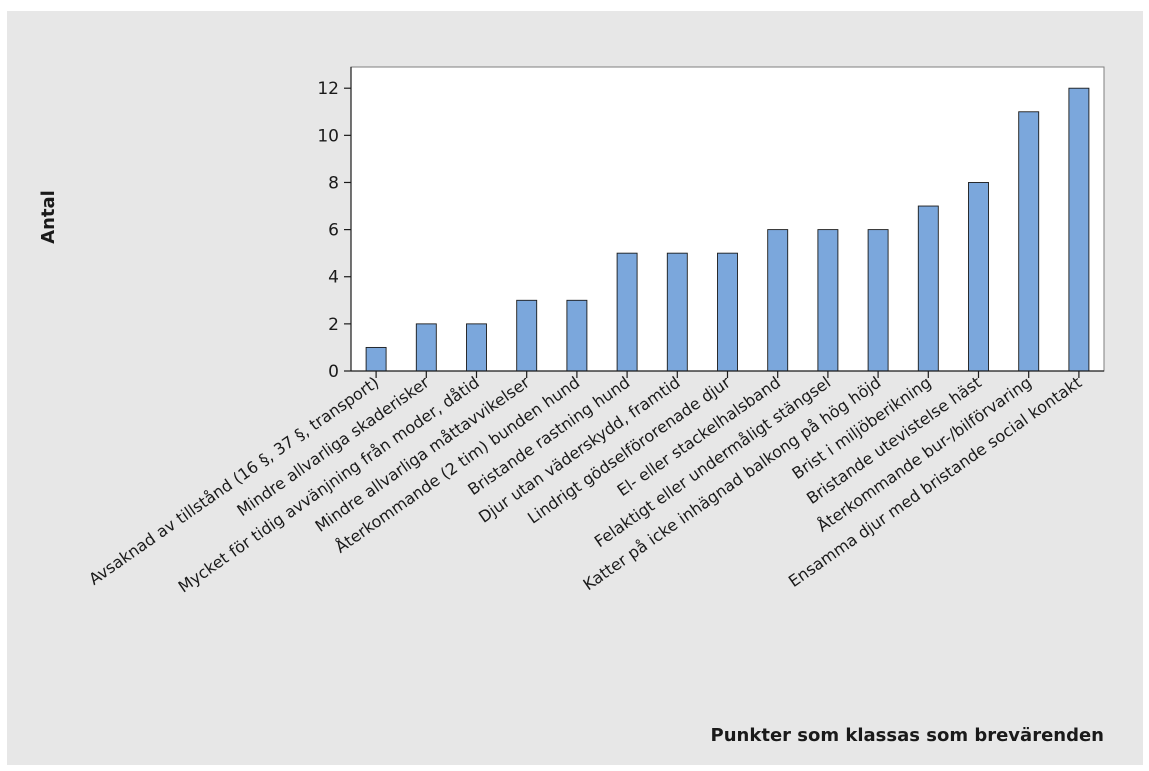 This screenshot has height=771, width=1149. Describe the element at coordinates (333, 183) in the screenshot. I see `y-tick-label: 8` at that location.